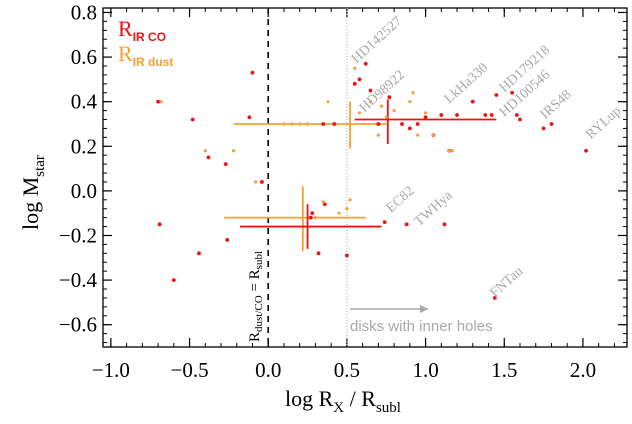 Image resolution: width=632 pixels, height=424 pixels. What do you see at coordinates (111, 370) in the screenshot?
I see `x-tick-label: −1.0` at bounding box center [111, 370].